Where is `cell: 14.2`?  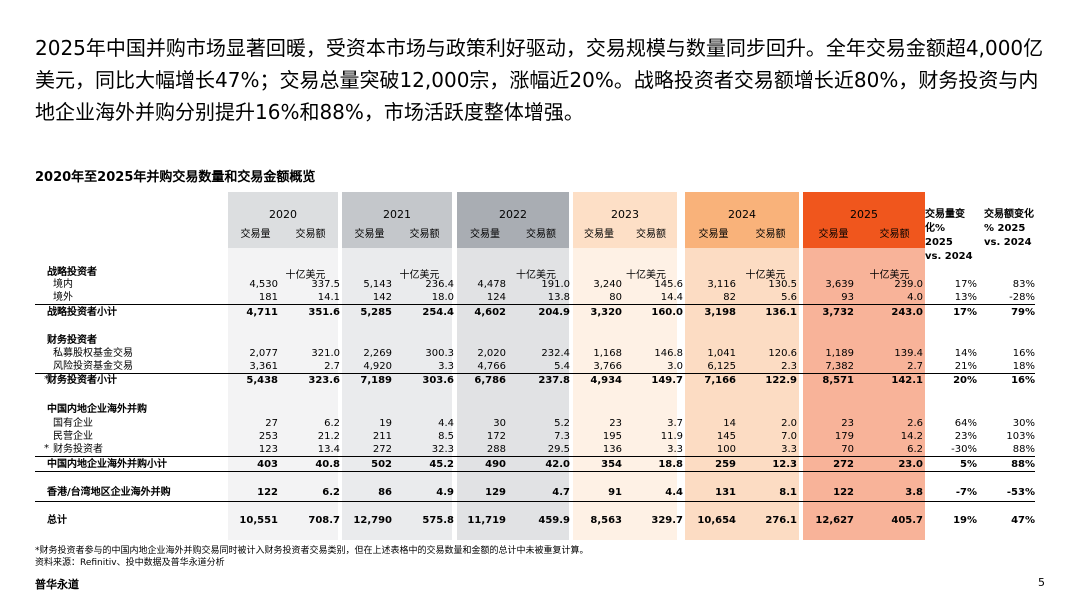 cell: 14.2 is located at coordinates (911, 436).